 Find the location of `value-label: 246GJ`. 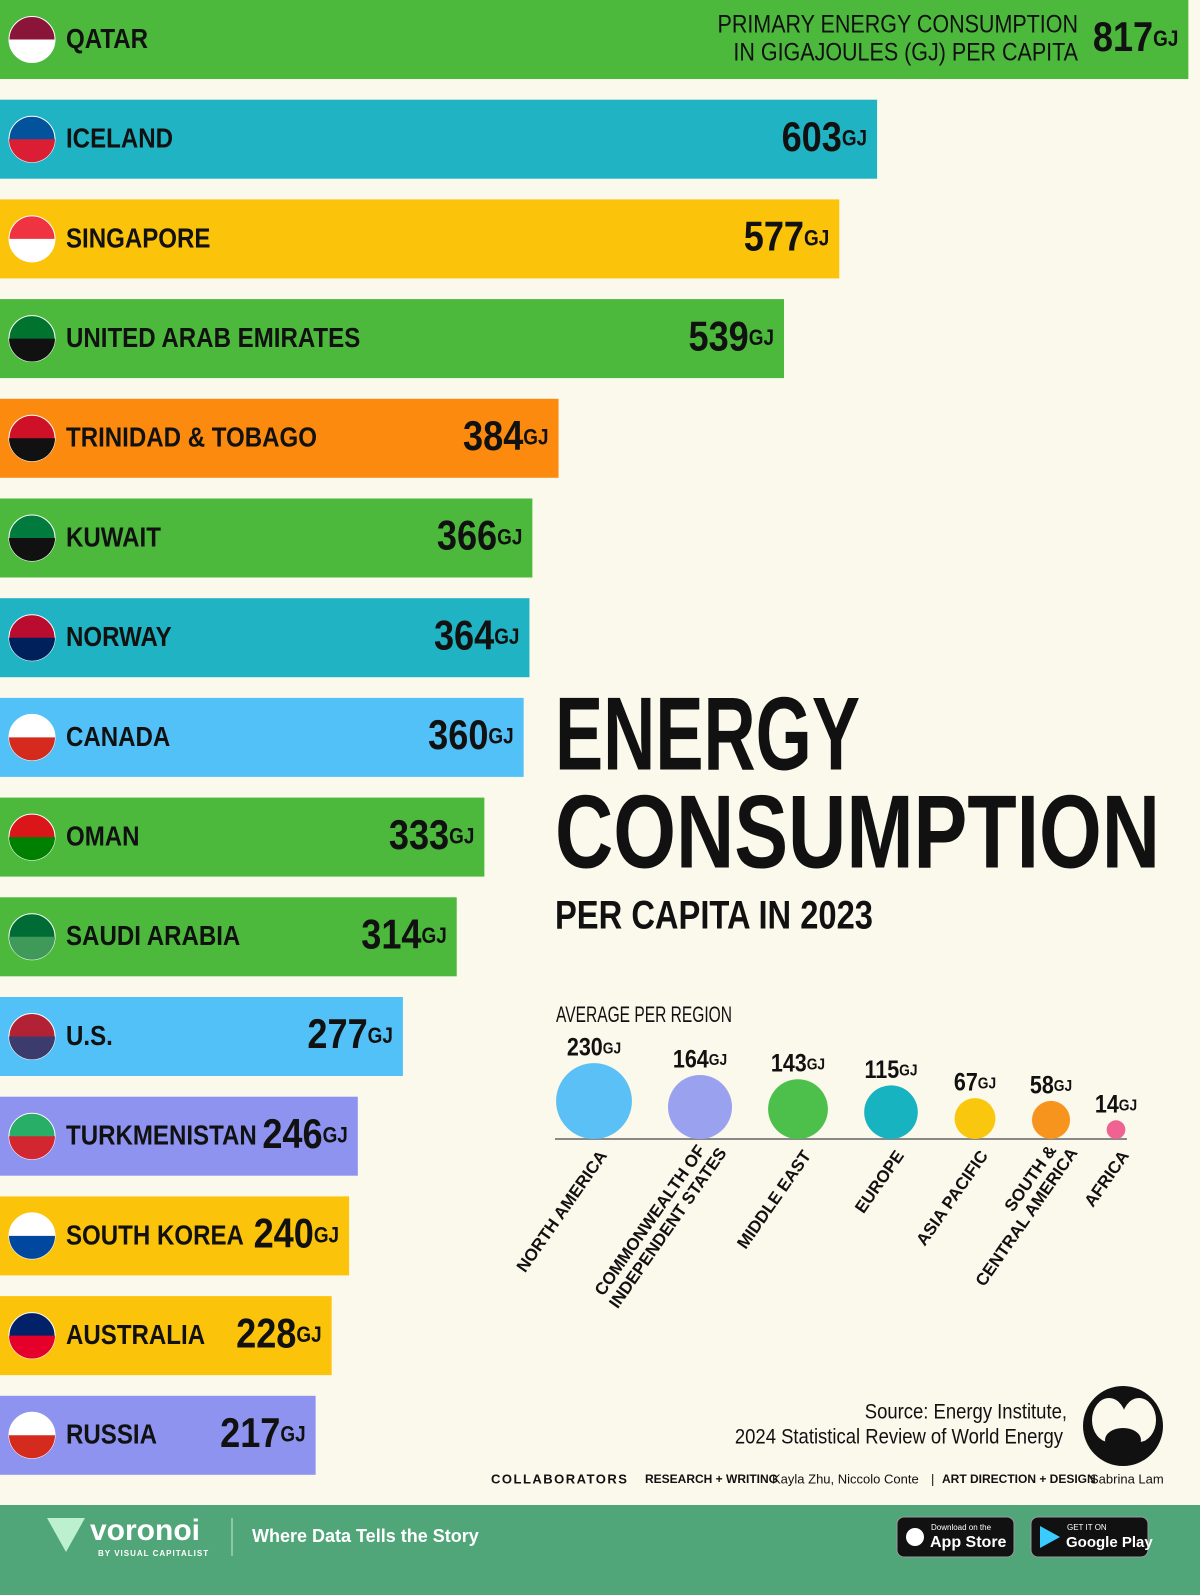

value-label: 246GJ is located at coordinates (304, 1135).